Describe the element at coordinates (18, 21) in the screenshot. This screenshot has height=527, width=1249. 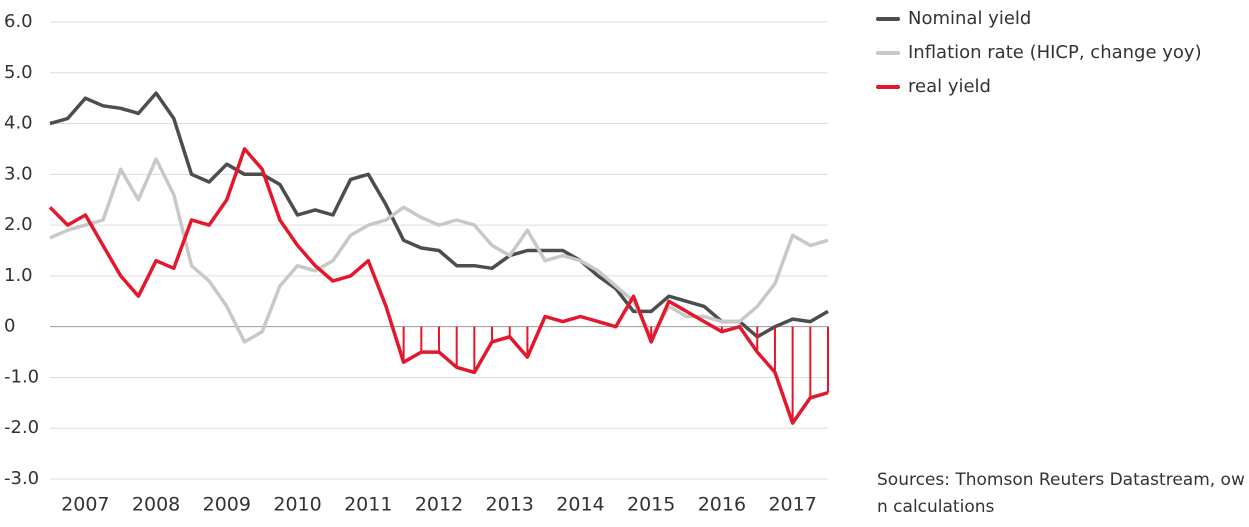
I see `y-tick-label: 6.0` at that location.